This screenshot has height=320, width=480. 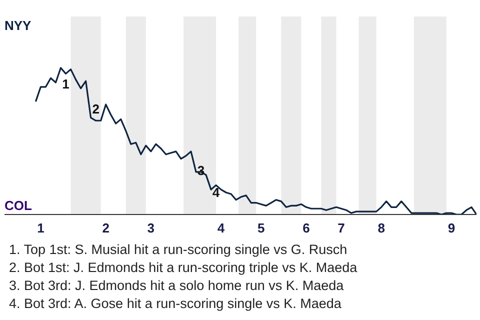 I want to click on x-tick-label: 2, so click(x=106, y=228).